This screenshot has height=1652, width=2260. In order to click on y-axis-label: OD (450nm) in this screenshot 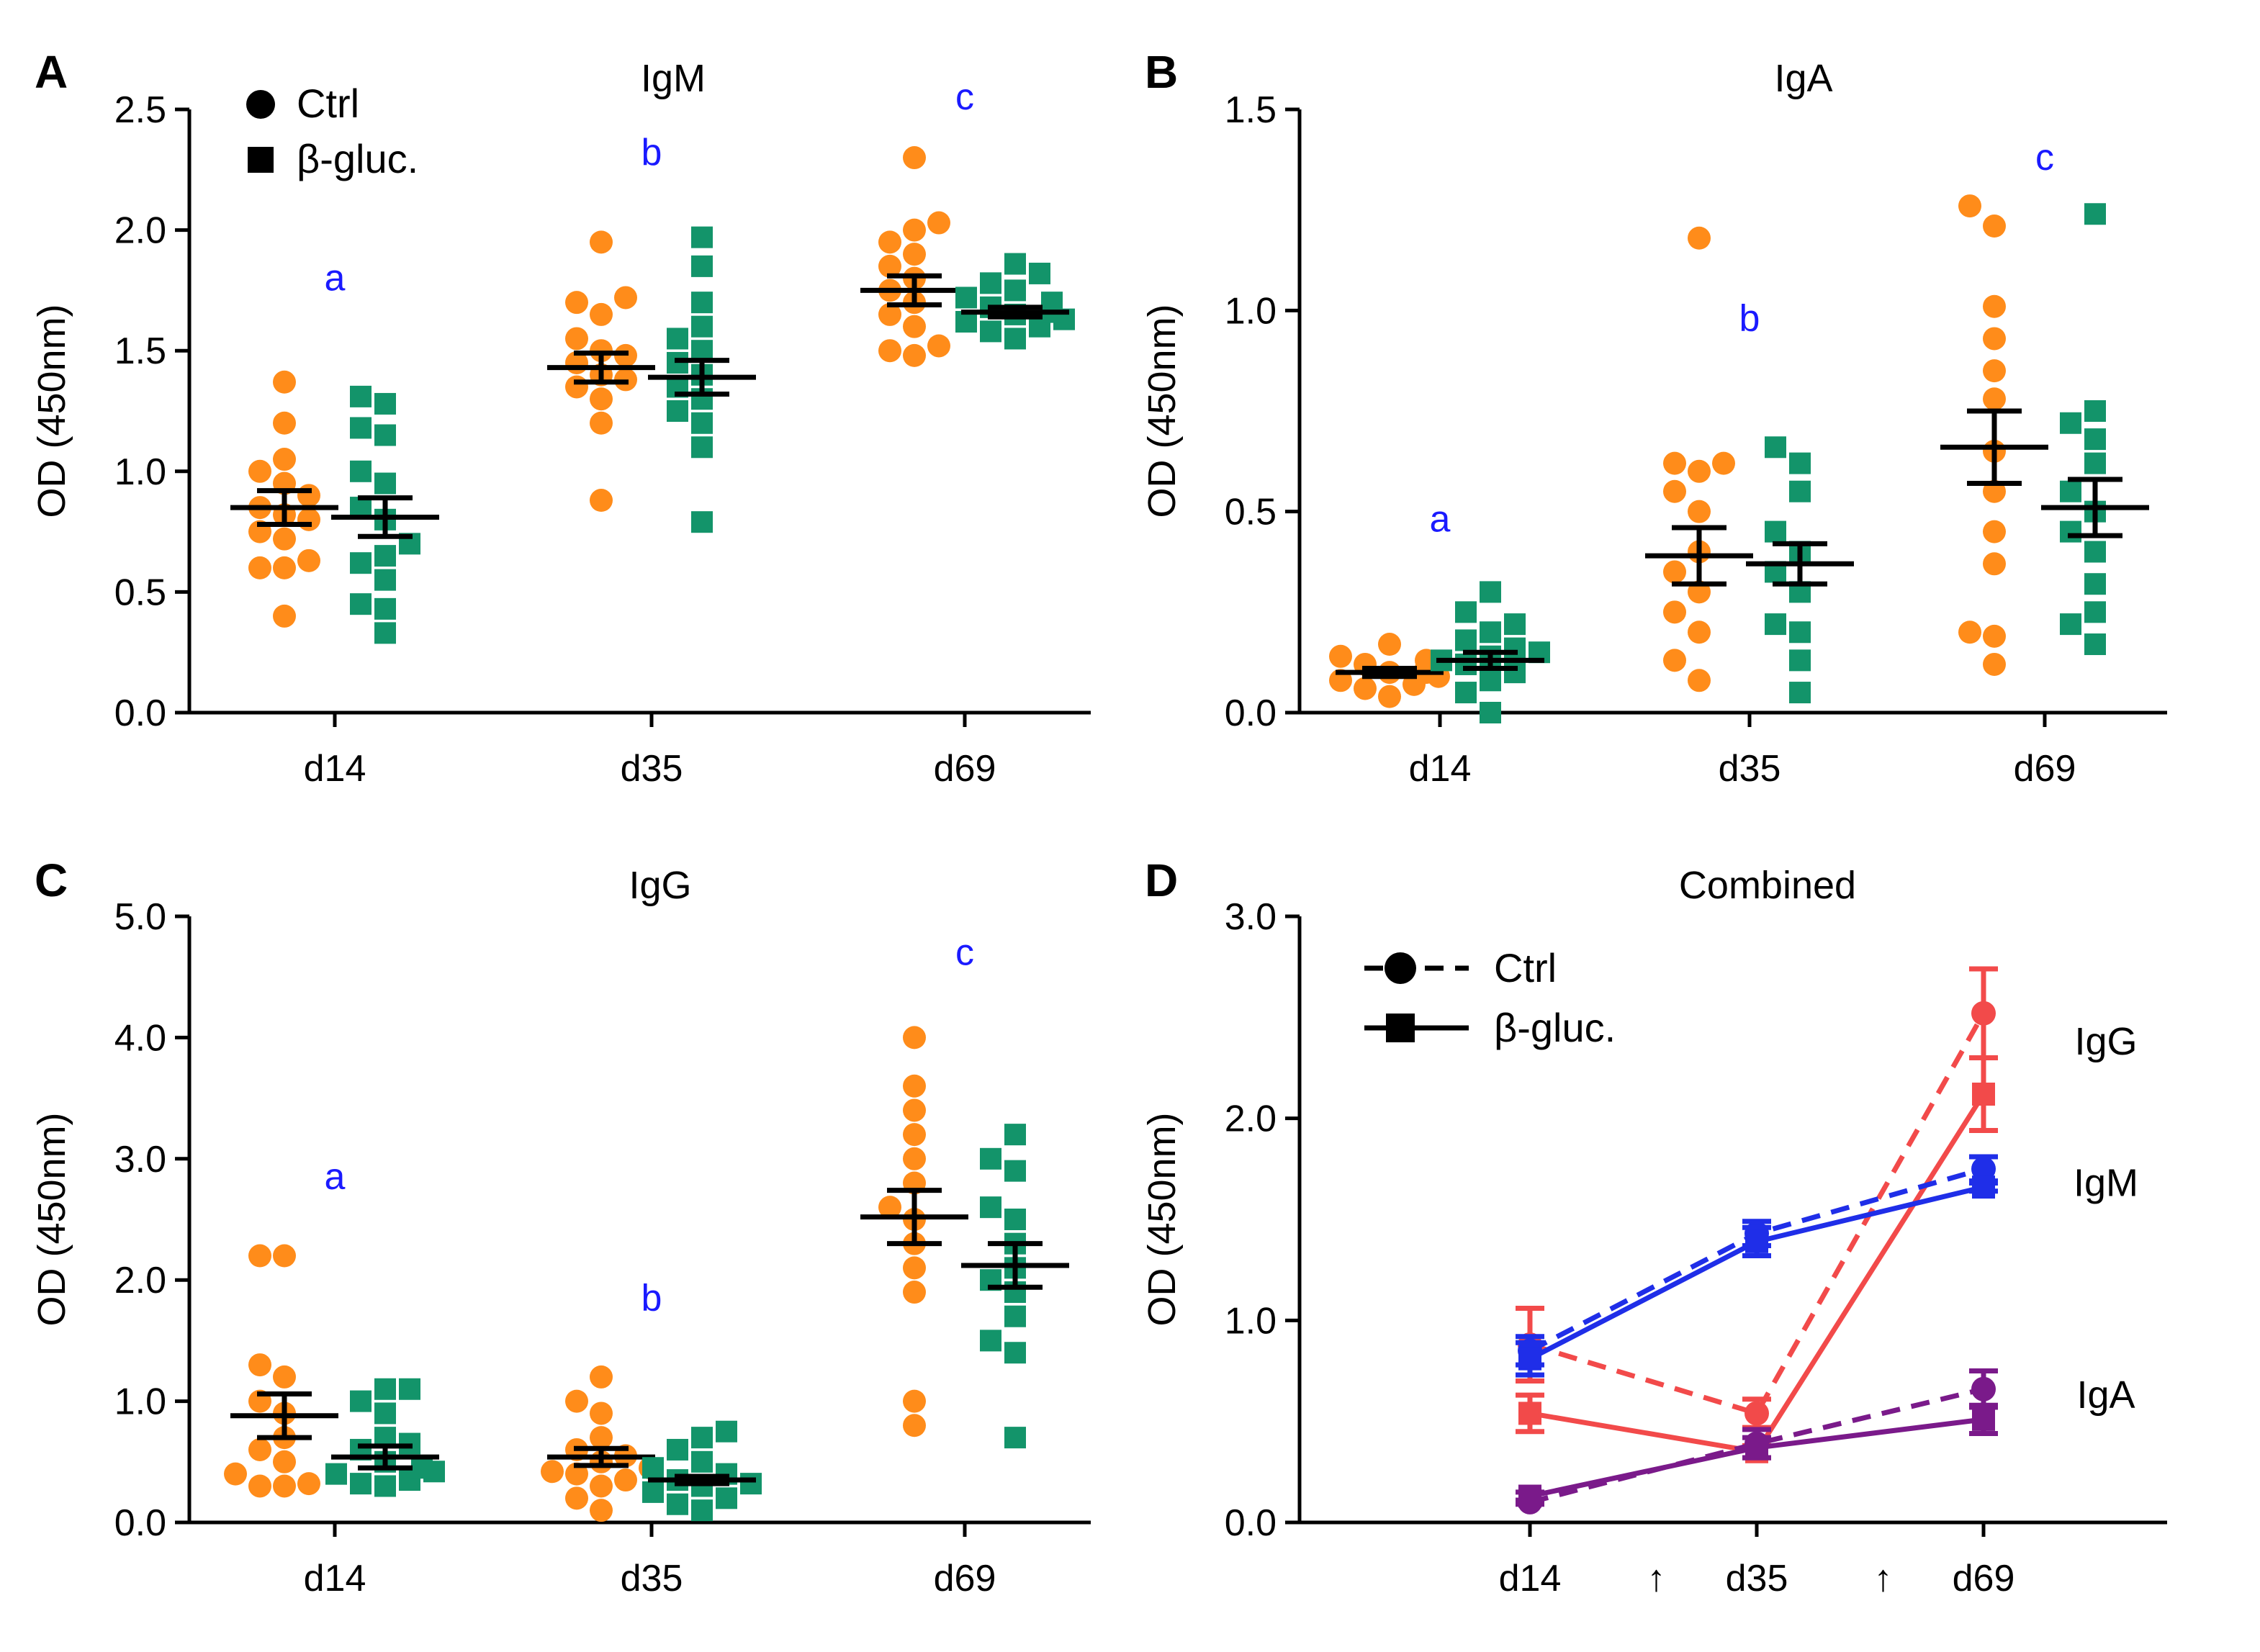, I will do `click(51, 1219)`.